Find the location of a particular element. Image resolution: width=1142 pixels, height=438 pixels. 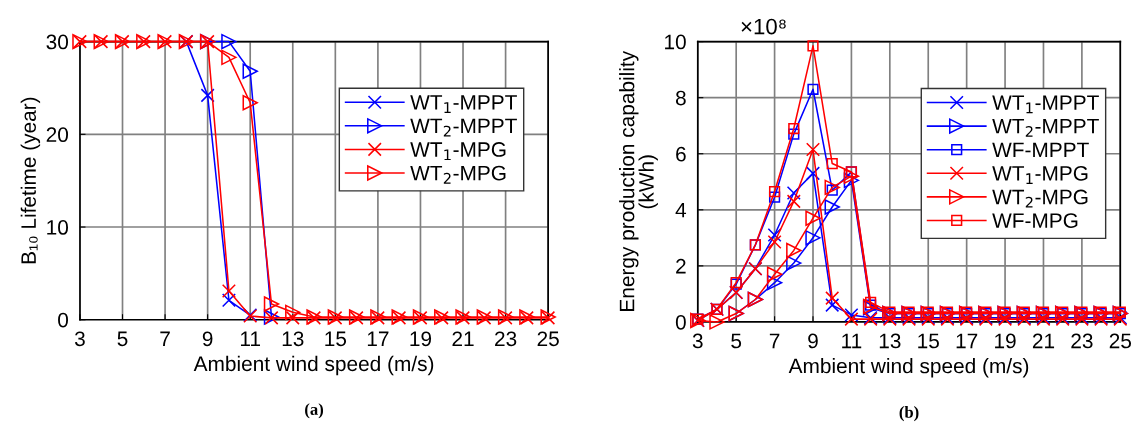

y-tick-label: 2 is located at coordinates (681, 266).